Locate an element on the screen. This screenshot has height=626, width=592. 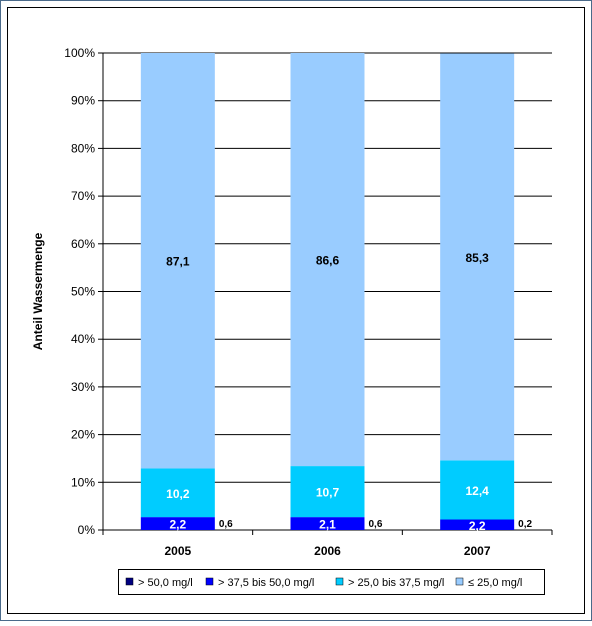
x-tick-label: 2005 is located at coordinates (177, 551).